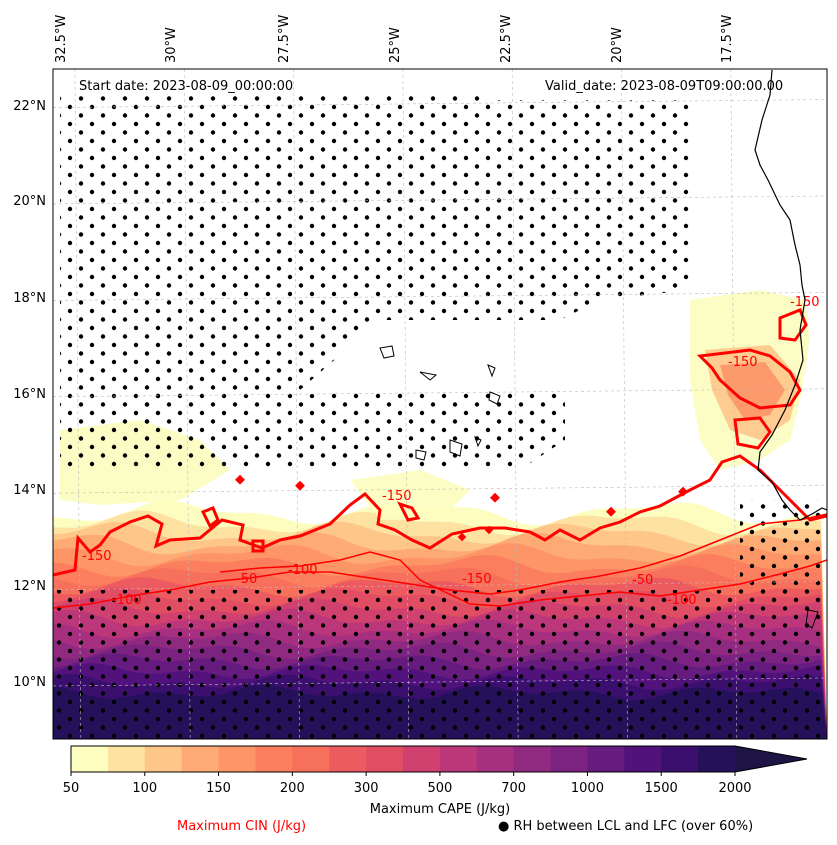 The image size is (837, 845). Describe the element at coordinates (29, 586) in the screenshot. I see `lat-tick-label: 12°N` at that location.